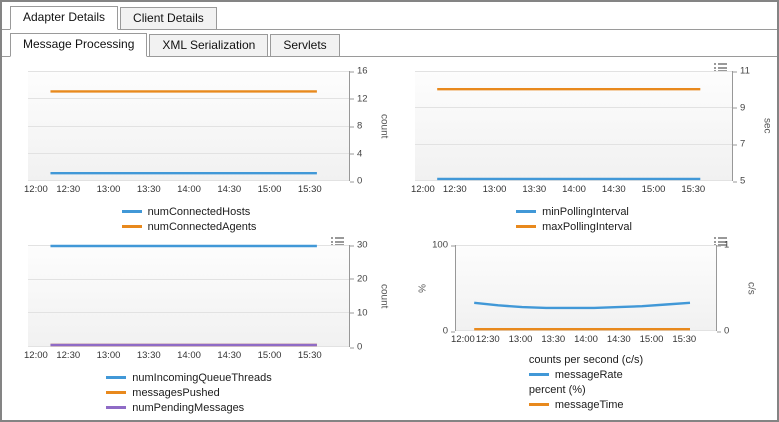 This screenshot has height=422, width=779. I want to click on legend-item: numPendingMessages, so click(188, 407).